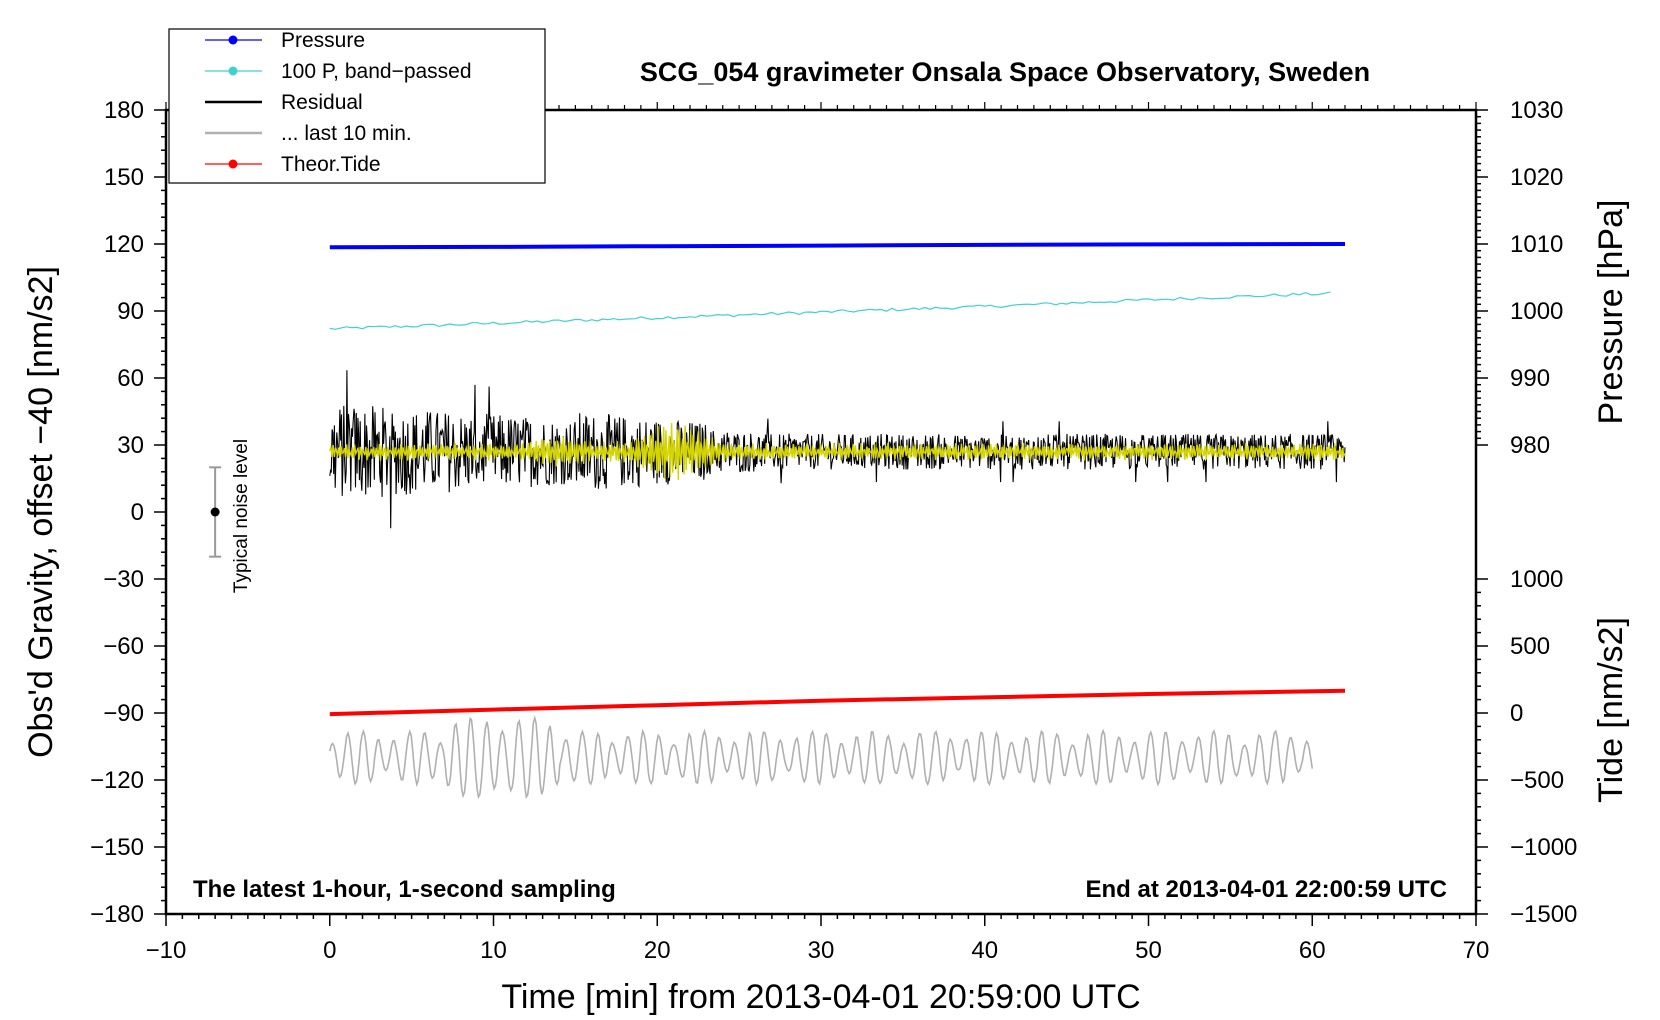  What do you see at coordinates (984, 950) in the screenshot?
I see `x-tick-label: 40` at bounding box center [984, 950].